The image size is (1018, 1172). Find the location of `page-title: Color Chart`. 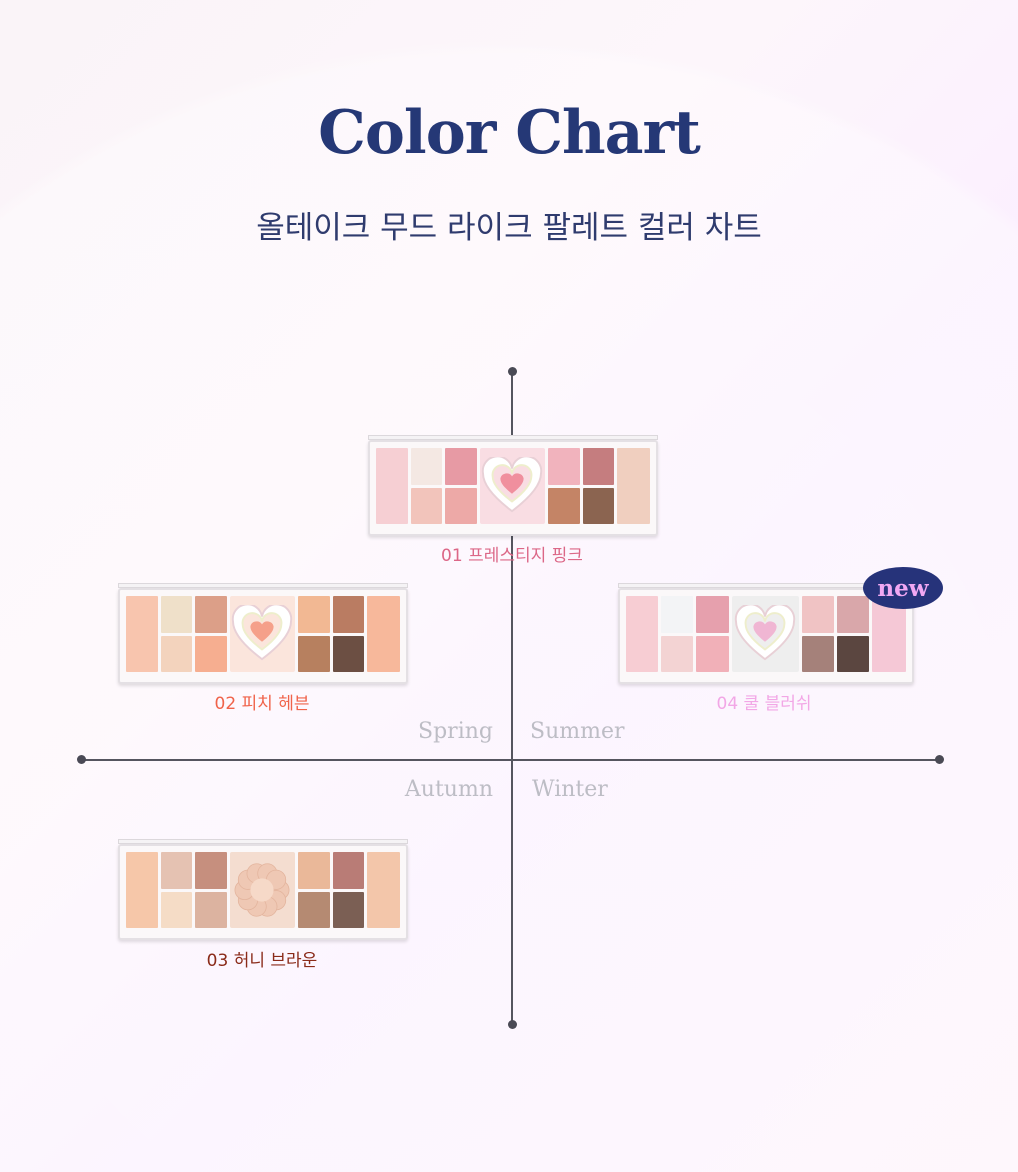

page-title: Color Chart is located at coordinates (509, 133).